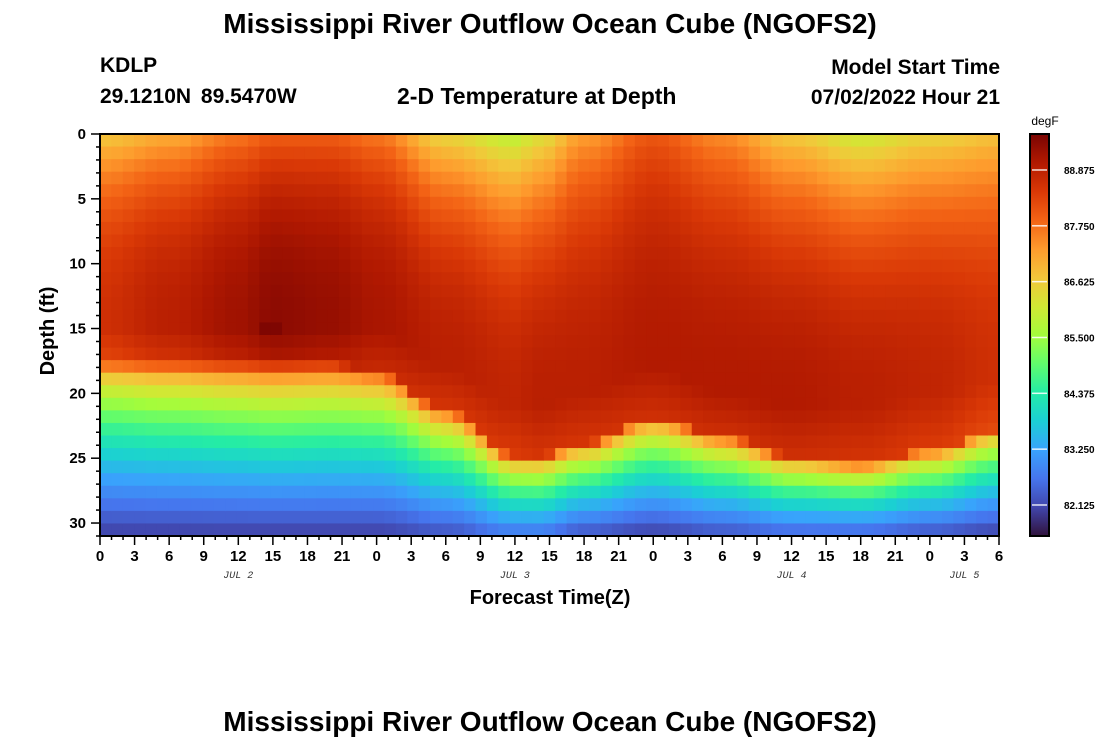  Describe the element at coordinates (77, 329) in the screenshot. I see `y-tick-label: 15` at that location.